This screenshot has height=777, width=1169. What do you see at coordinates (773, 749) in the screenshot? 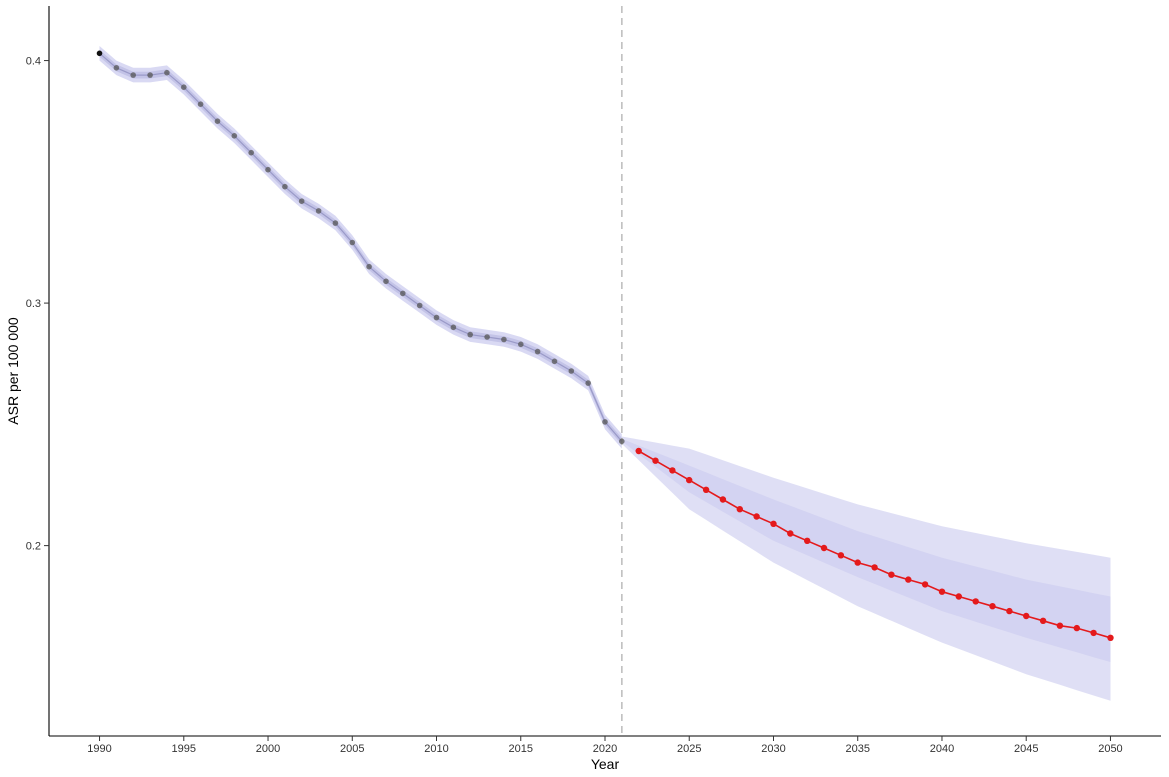
I see `x-tick-label: 2030` at bounding box center [773, 749].